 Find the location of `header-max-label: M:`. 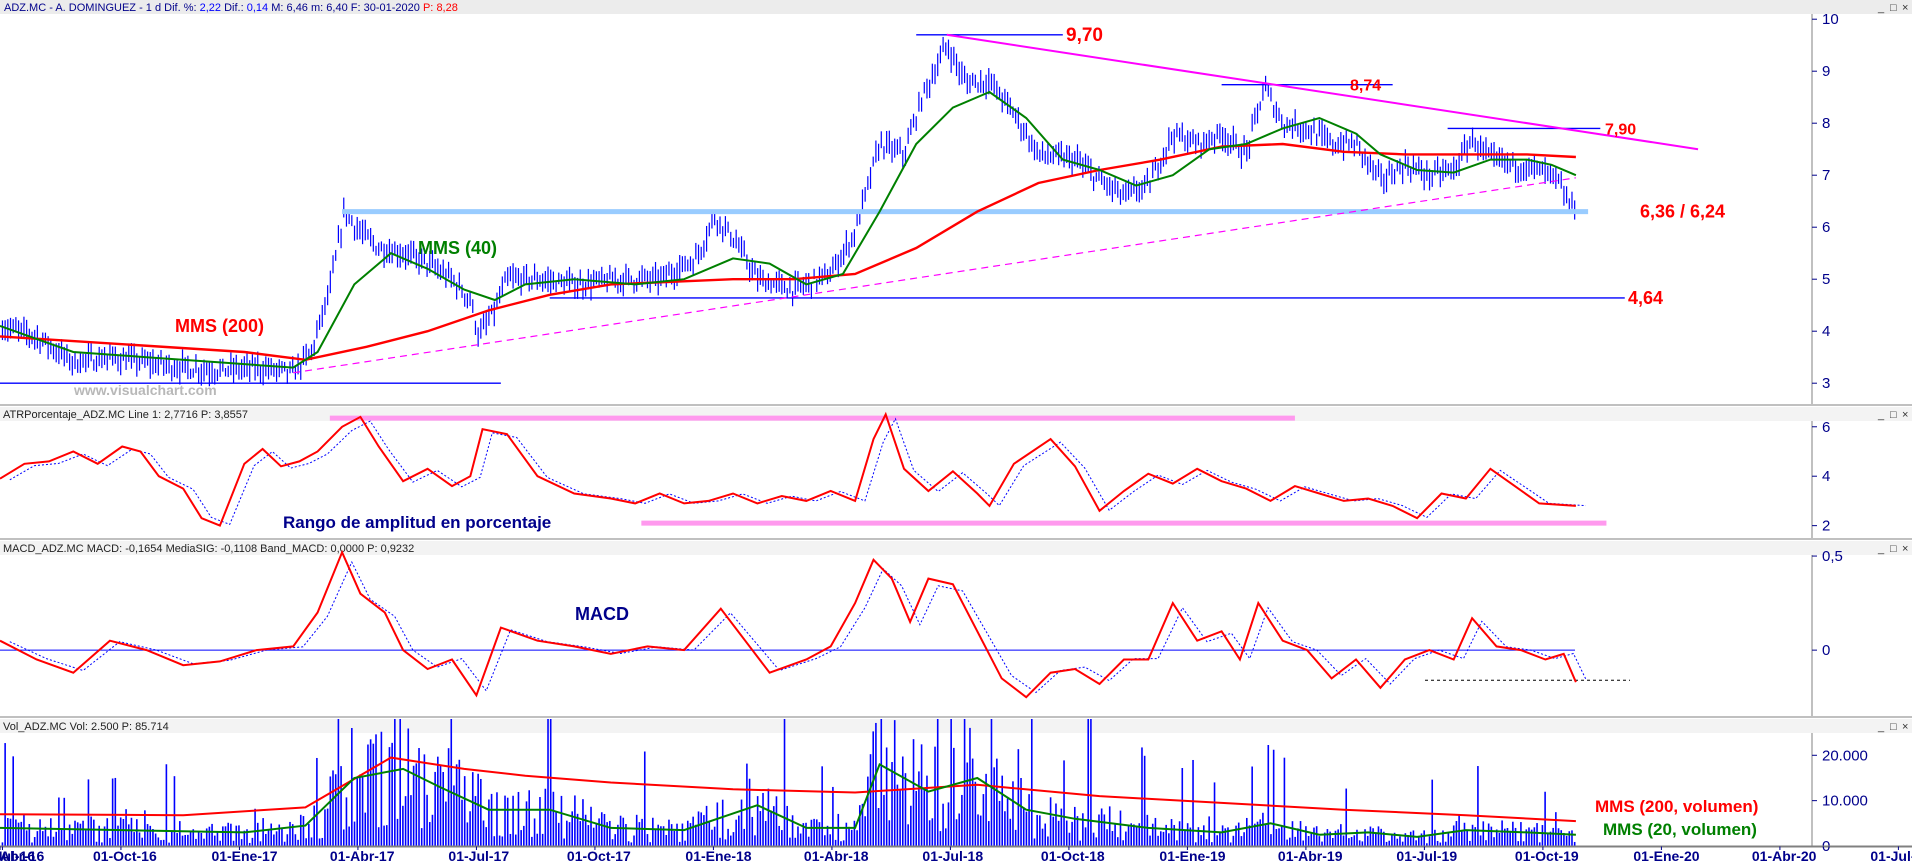

header-max-label: M: is located at coordinates (277, 8).